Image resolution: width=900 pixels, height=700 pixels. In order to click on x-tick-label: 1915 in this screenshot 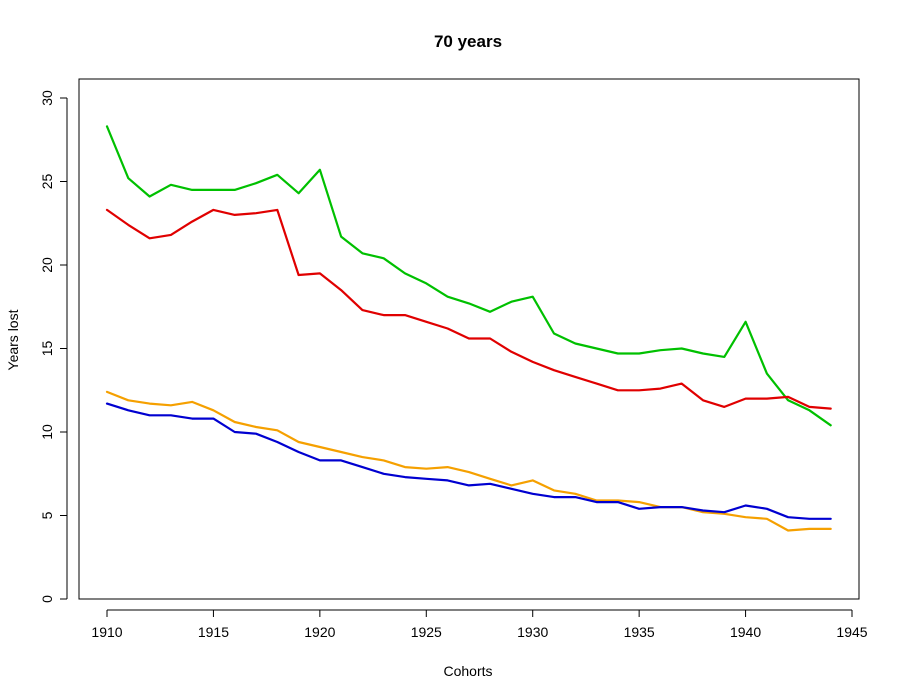, I will do `click(213, 632)`.